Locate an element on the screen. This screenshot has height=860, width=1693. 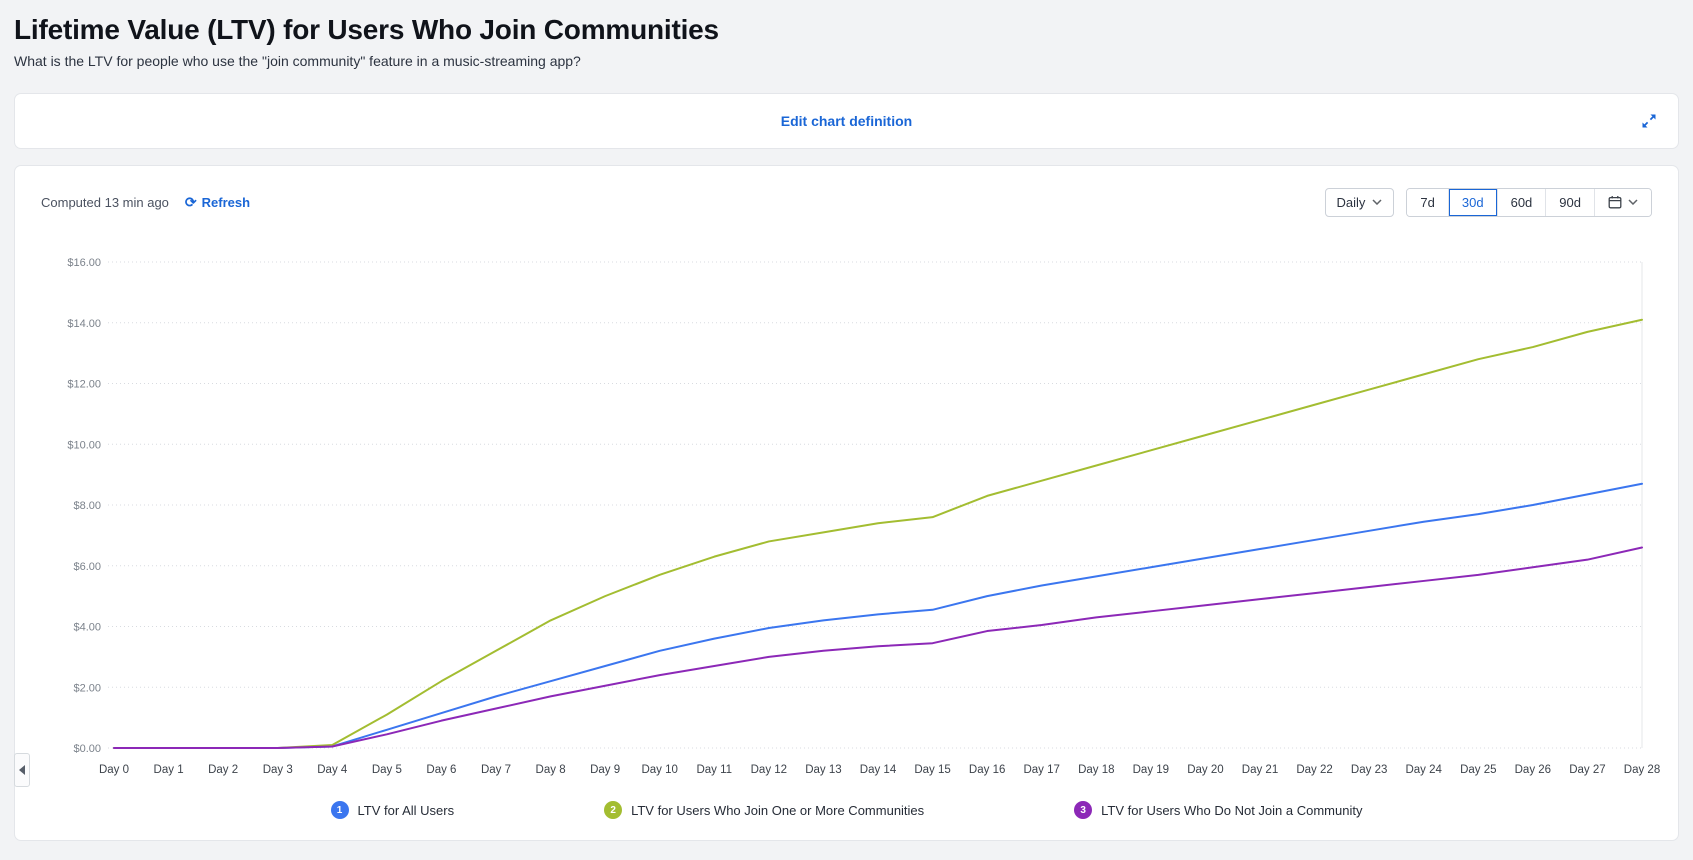
x-tick-label: Day 0 is located at coordinates (114, 770).